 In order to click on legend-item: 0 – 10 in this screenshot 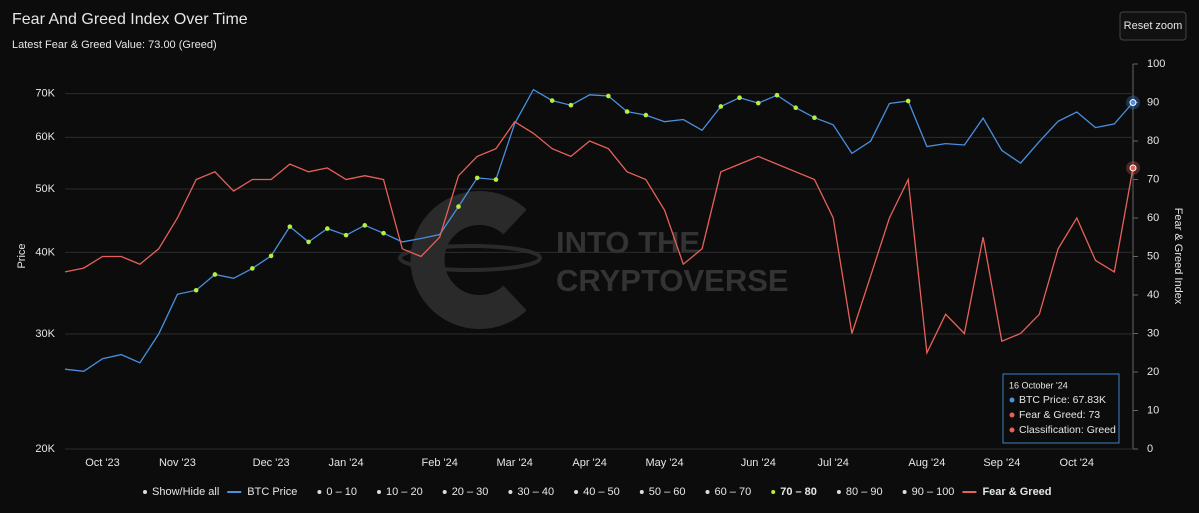, I will do `click(341, 492)`.